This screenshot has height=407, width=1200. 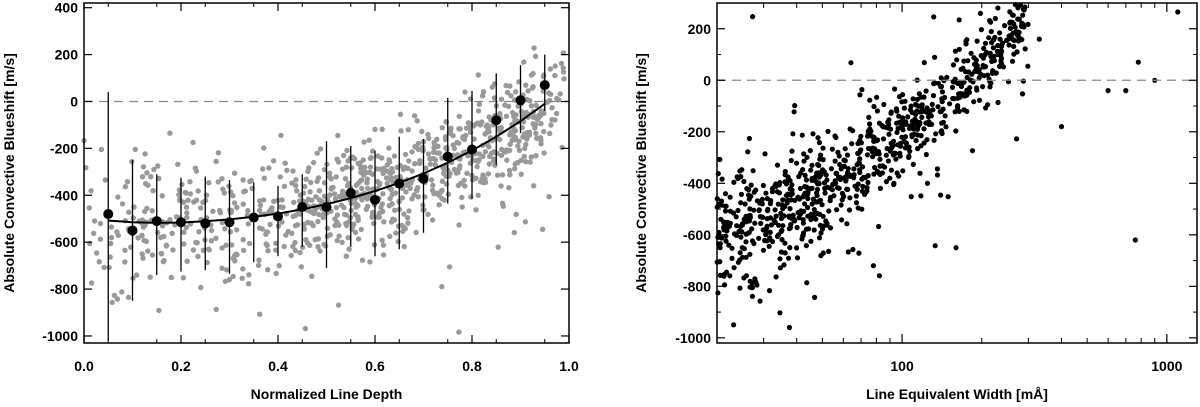 What do you see at coordinates (9, 173) in the screenshot?
I see `left-y-axis-label: Absolute Convective Blueshift [m/s]` at bounding box center [9, 173].